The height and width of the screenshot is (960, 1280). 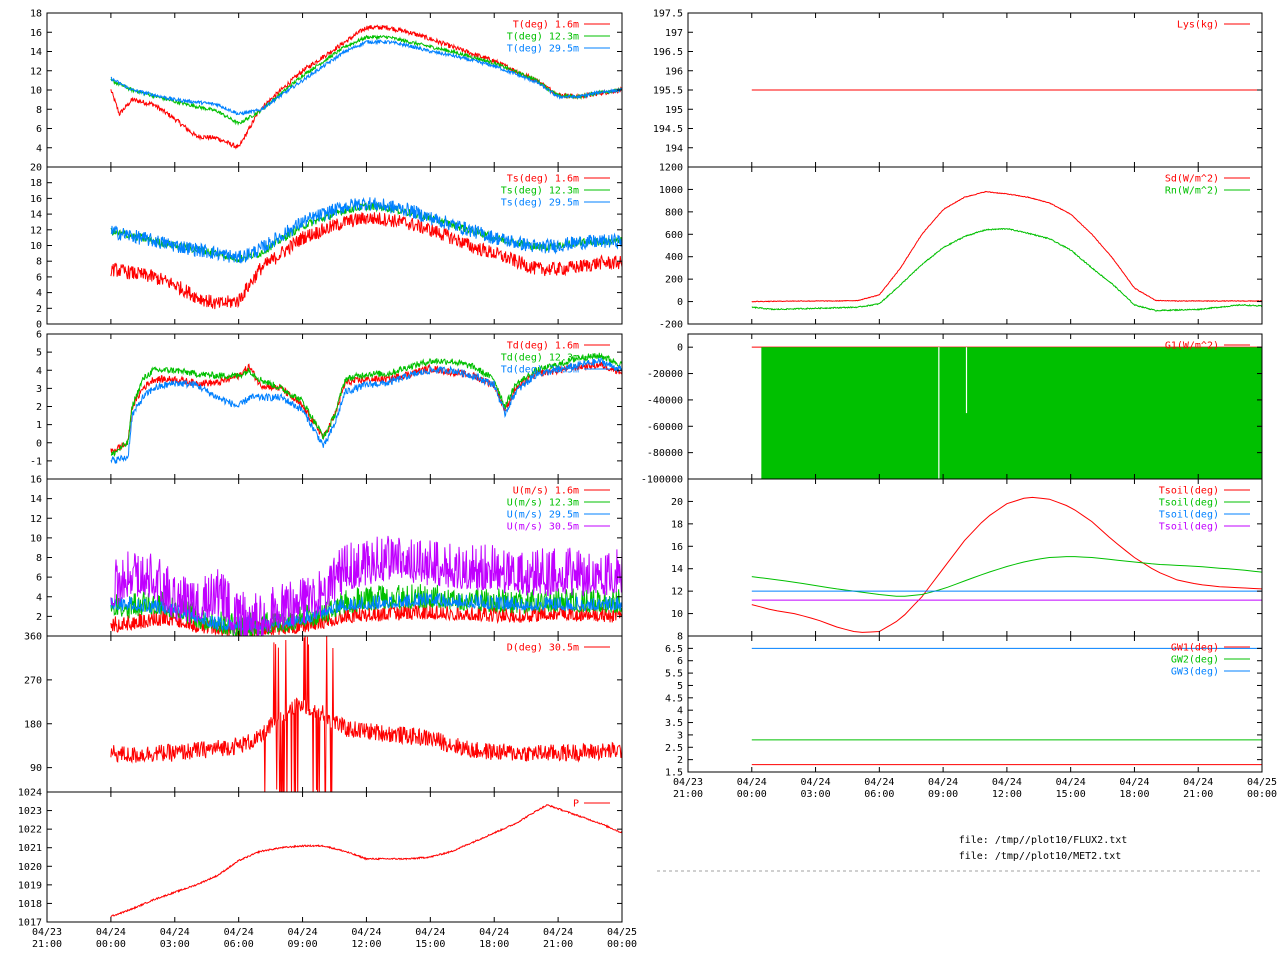 What do you see at coordinates (543, 527) in the screenshot?
I see `legend-label: U(m/s) 30.5m` at bounding box center [543, 527].